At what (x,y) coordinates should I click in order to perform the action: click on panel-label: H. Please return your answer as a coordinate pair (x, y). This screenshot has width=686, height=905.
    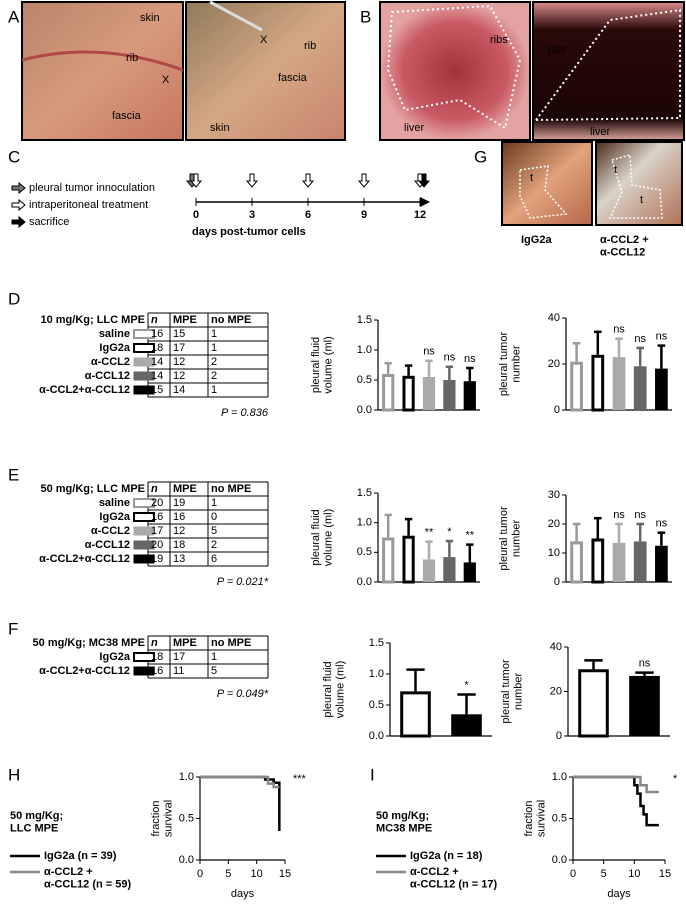
    Looking at the image, I should click on (14, 774).